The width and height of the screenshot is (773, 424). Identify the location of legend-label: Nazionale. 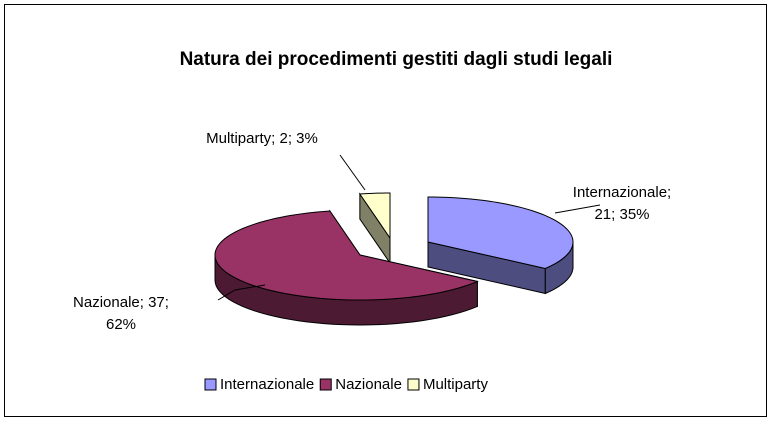
(368, 384).